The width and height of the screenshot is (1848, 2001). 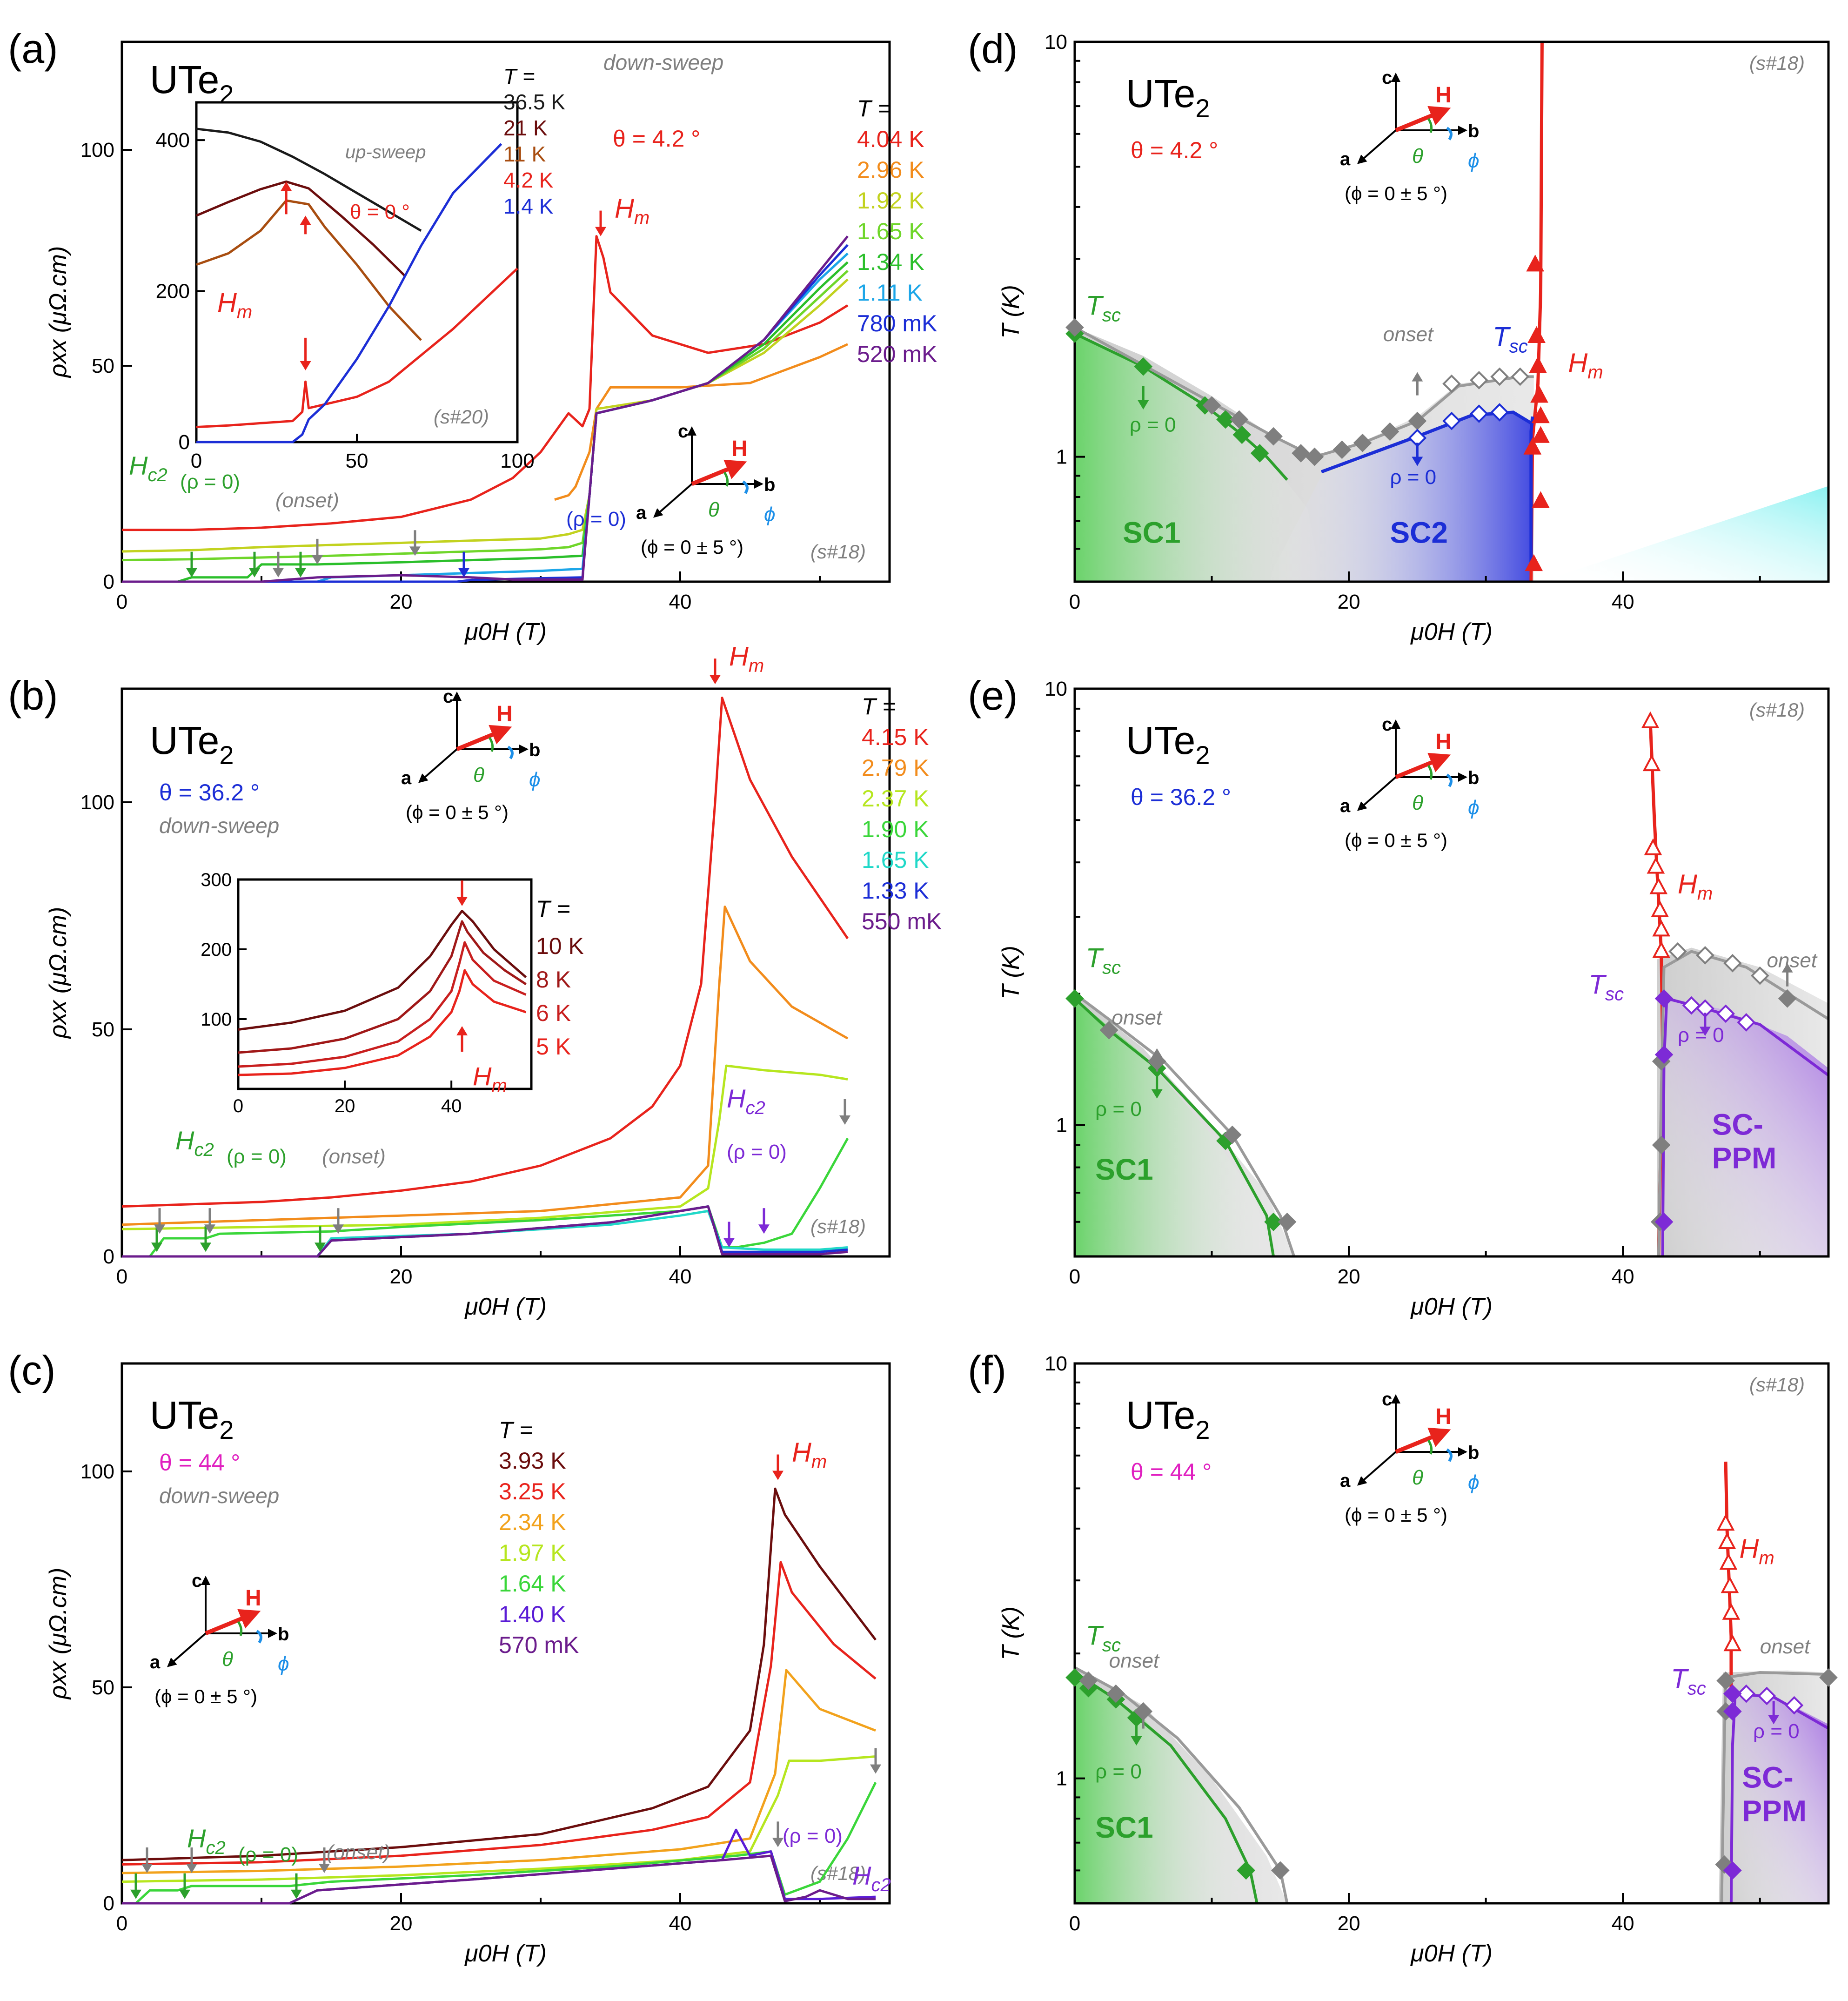 What do you see at coordinates (357, 461) in the screenshot?
I see `x-tick-label: 50` at bounding box center [357, 461].